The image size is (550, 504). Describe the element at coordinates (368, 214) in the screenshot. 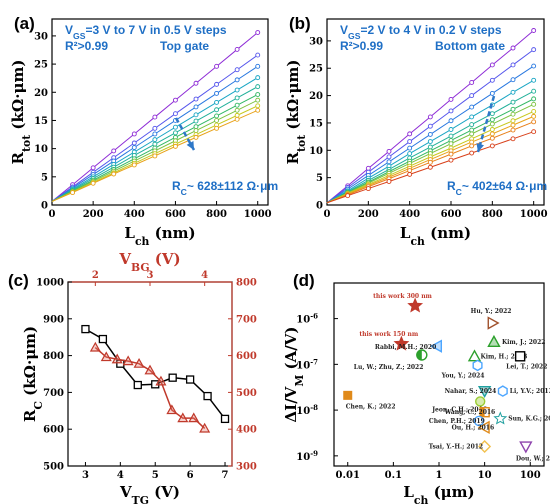

I see `panel-b-xtick-label: 200` at that location.